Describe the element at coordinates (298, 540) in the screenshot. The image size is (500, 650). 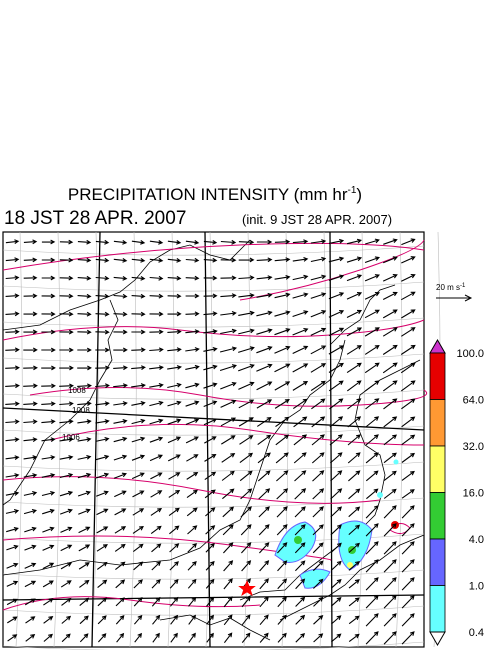
I see `precip-cell` at that location.